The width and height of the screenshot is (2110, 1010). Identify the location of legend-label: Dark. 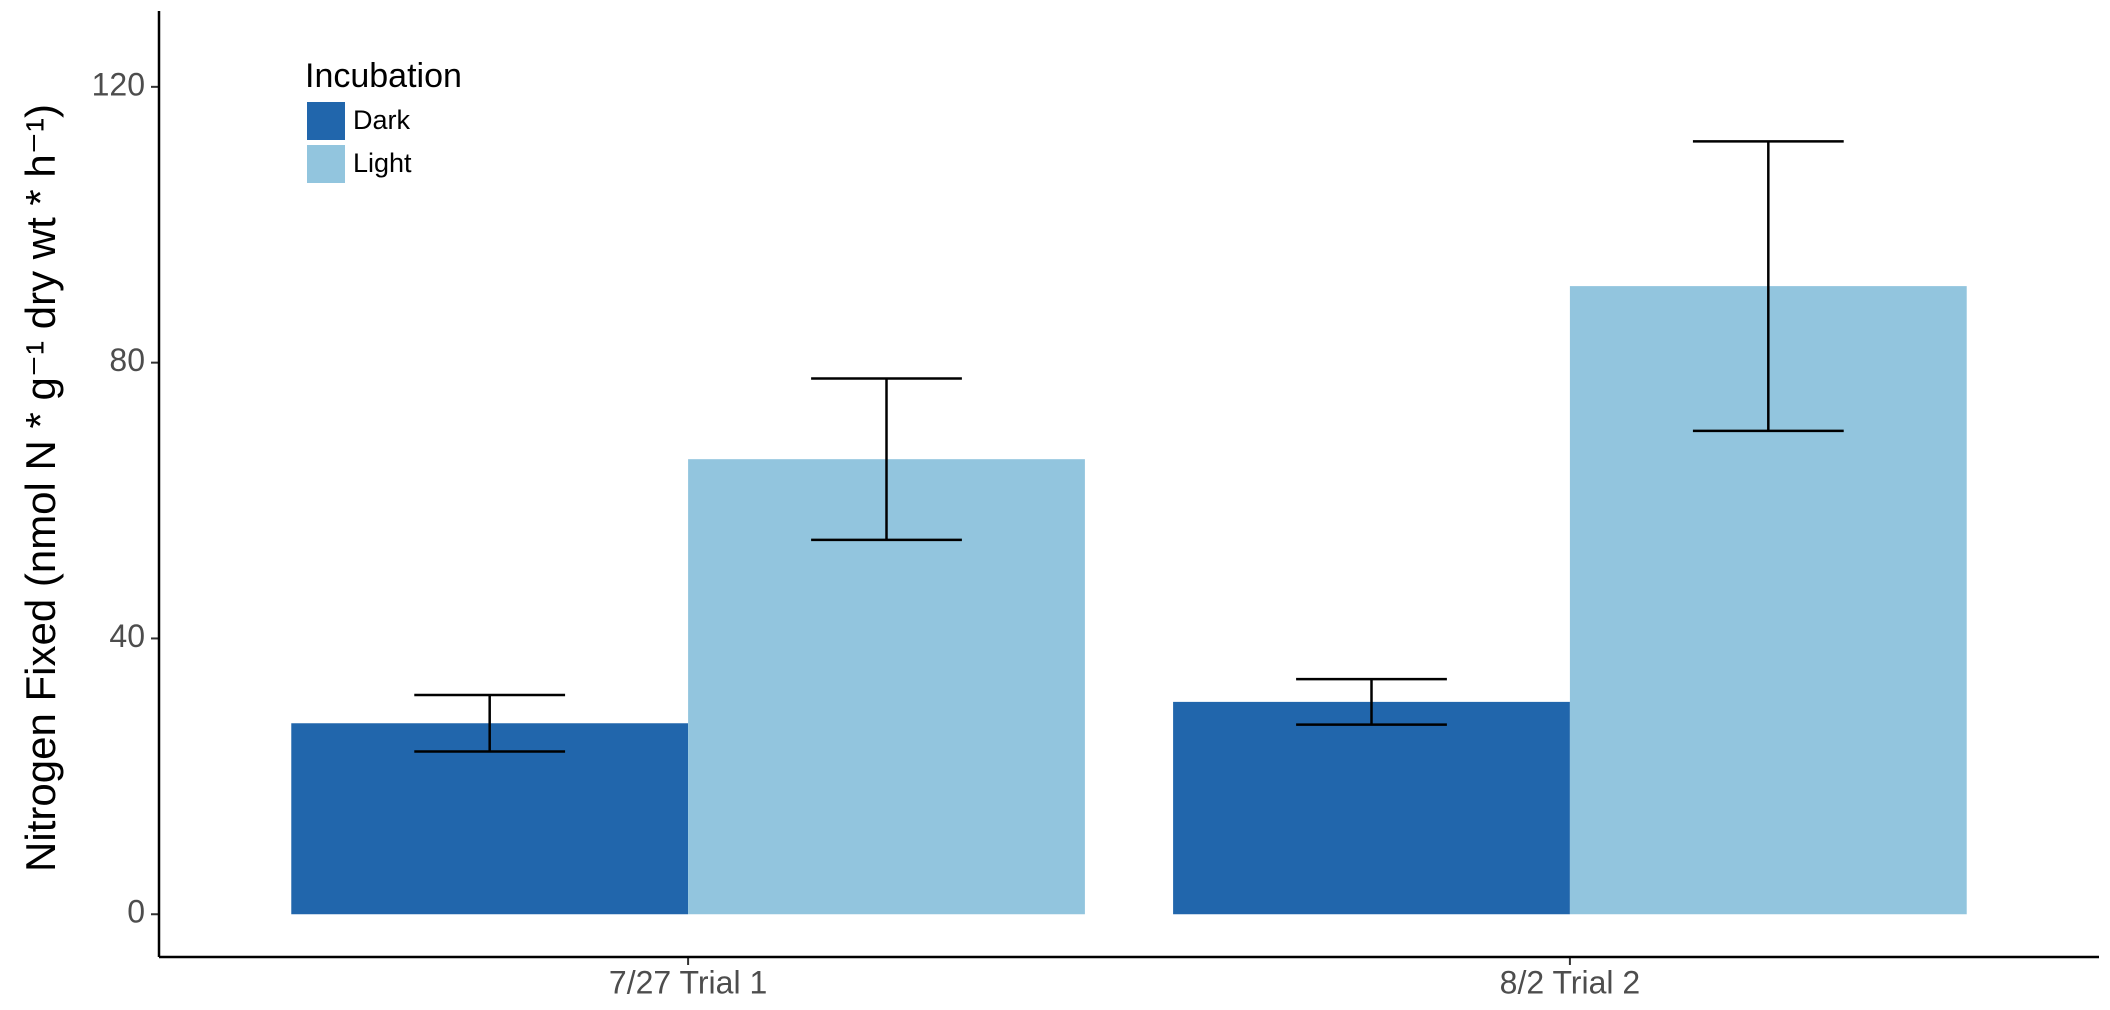
(382, 120).